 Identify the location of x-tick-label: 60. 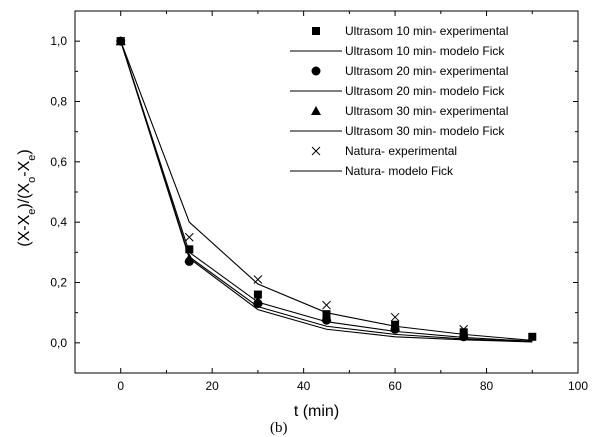
(395, 386).